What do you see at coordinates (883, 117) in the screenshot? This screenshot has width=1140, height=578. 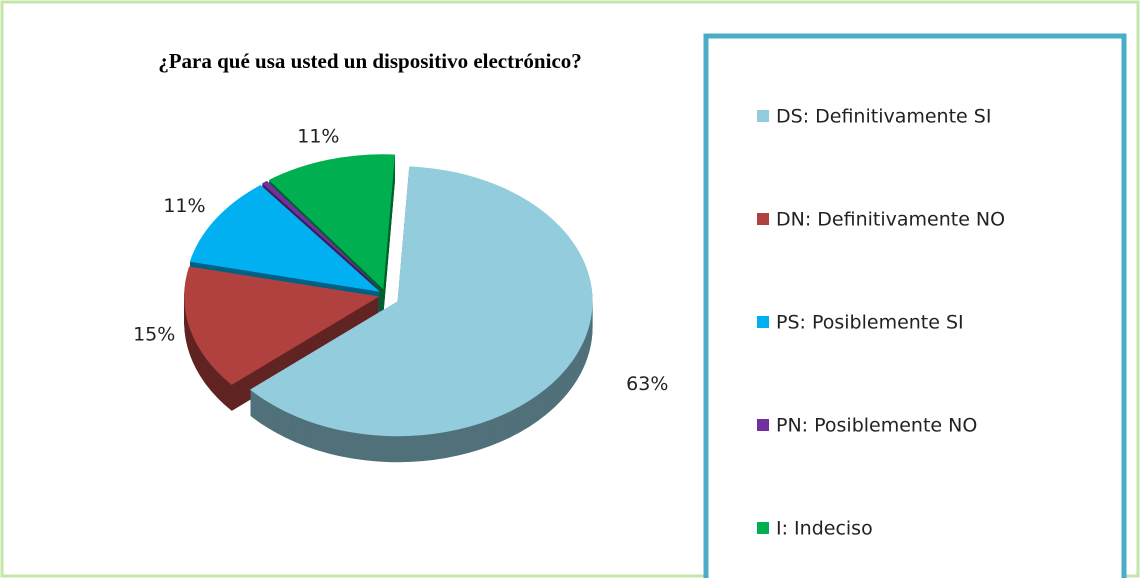 I see `legend-label: DS: Definitivamente SI` at bounding box center [883, 117].